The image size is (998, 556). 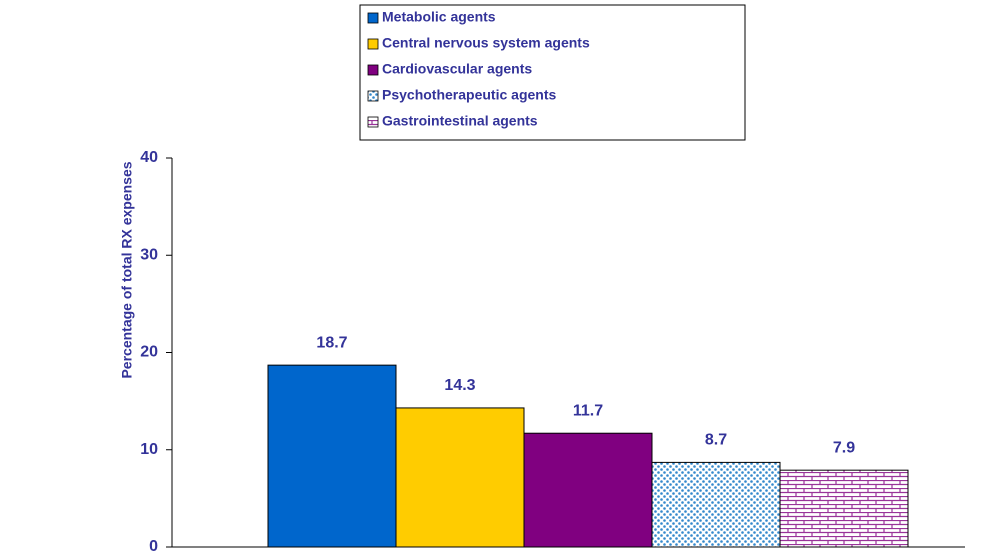 I want to click on y-tick-label: 0, so click(x=153, y=546).